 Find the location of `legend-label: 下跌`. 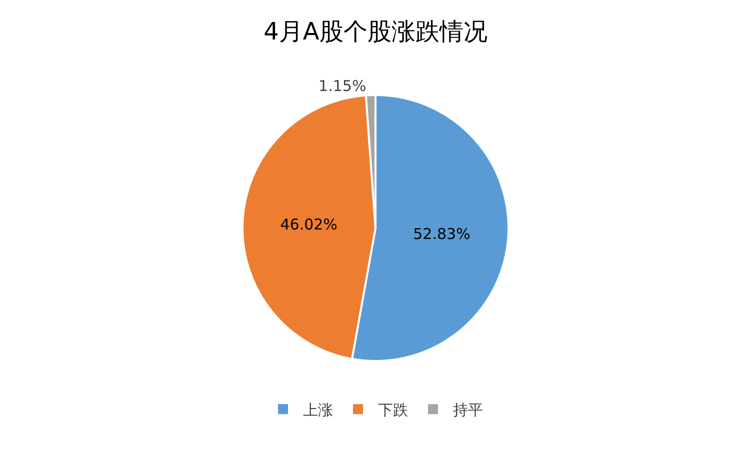

legend-label: 下跌 is located at coordinates (393, 410).